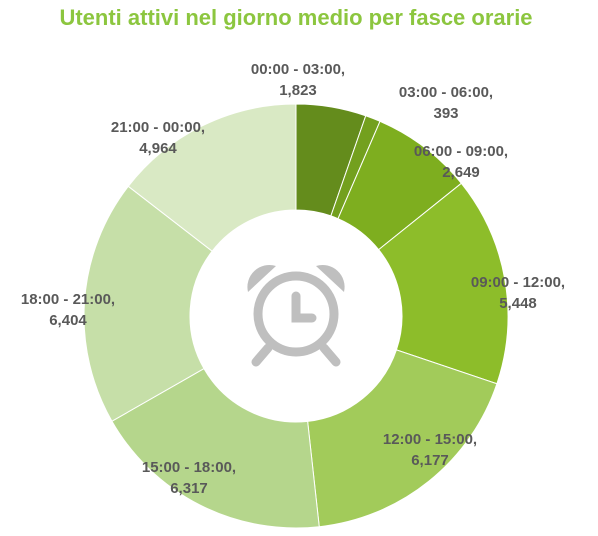 Image resolution: width=598 pixels, height=536 pixels. Describe the element at coordinates (298, 69) in the screenshot. I see `category-label: 00:00 - 03:00,` at that location.